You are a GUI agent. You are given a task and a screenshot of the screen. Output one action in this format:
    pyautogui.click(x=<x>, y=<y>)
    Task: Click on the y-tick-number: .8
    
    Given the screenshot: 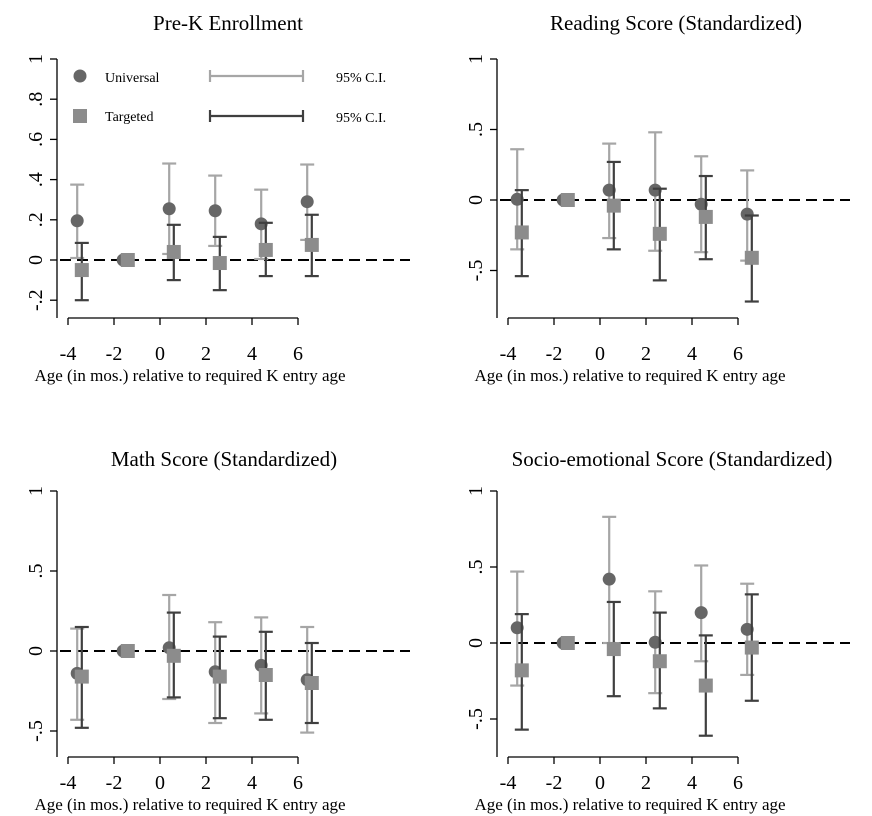 What is the action you would take?
    pyautogui.click(x=36, y=99)
    